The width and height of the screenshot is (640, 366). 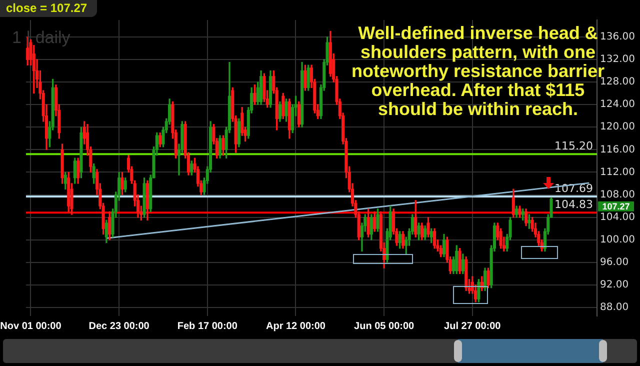 What do you see at coordinates (618, 194) in the screenshot?
I see `y-tick-label: 108.00` at bounding box center [618, 194].